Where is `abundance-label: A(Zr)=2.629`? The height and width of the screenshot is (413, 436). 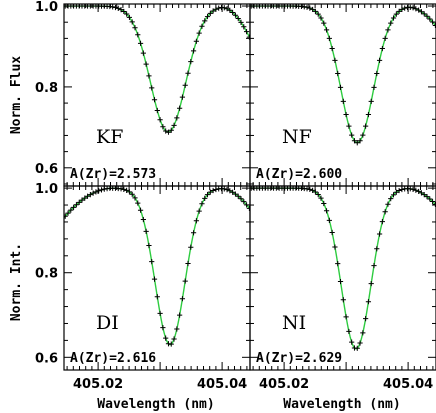
abundance-label: A(Zr)=2.629 is located at coordinates (299, 358).